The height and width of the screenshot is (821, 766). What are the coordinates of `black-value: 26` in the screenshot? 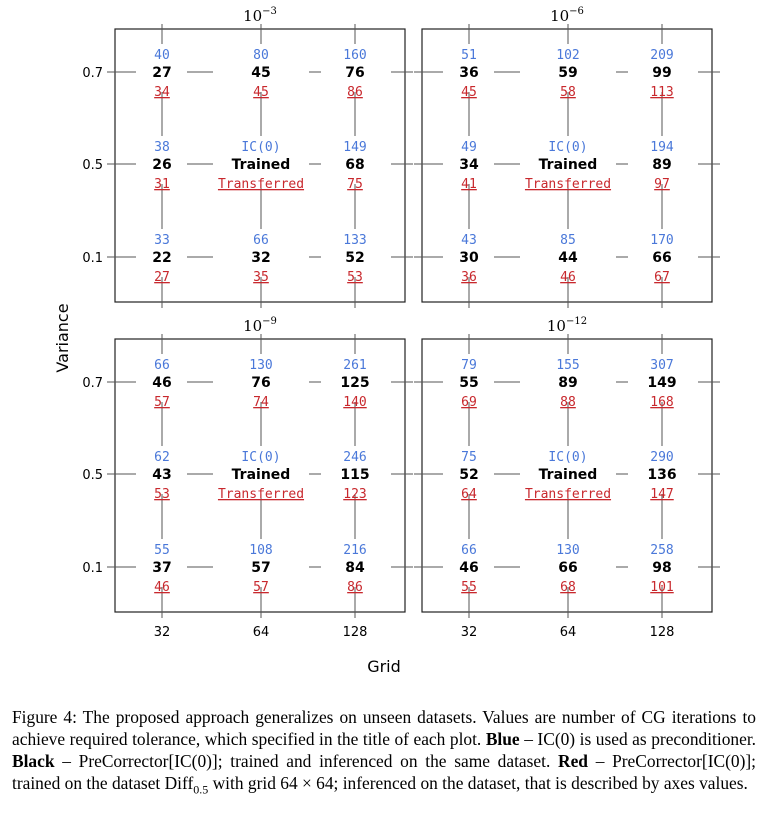 It's located at (161, 165).